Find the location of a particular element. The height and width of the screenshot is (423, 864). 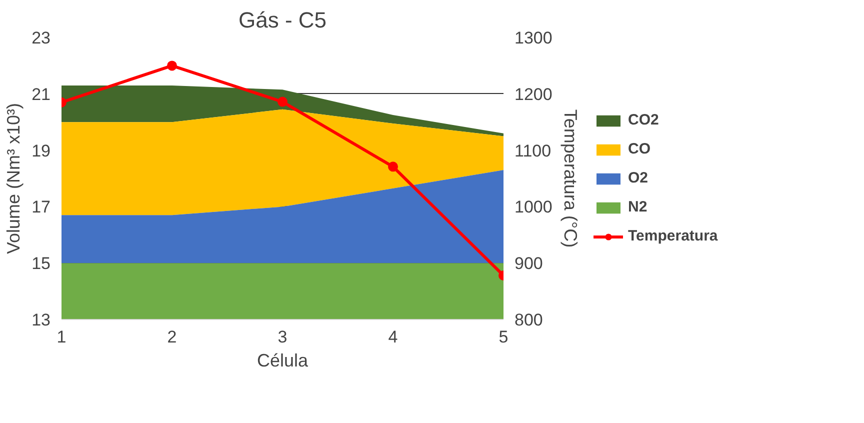

y-tick-label: 13 is located at coordinates (41, 320).